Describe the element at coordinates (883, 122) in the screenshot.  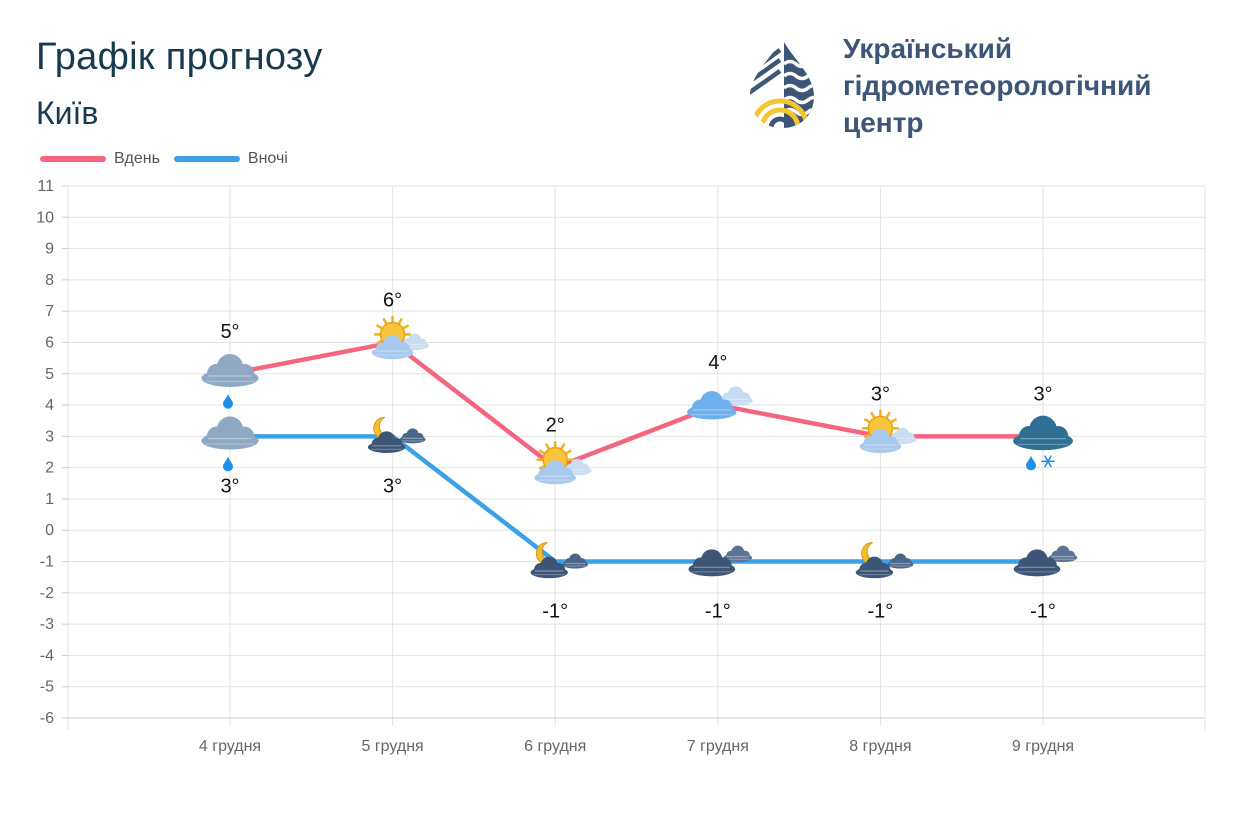
I see `org-line-3: центр` at that location.